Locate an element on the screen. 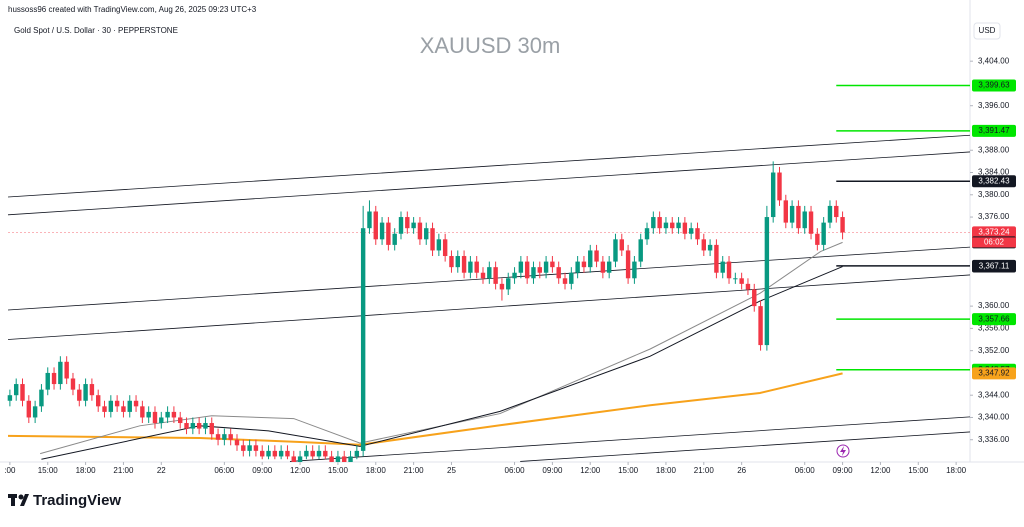 The image size is (1024, 527). logo is located at coordinates (18, 500).